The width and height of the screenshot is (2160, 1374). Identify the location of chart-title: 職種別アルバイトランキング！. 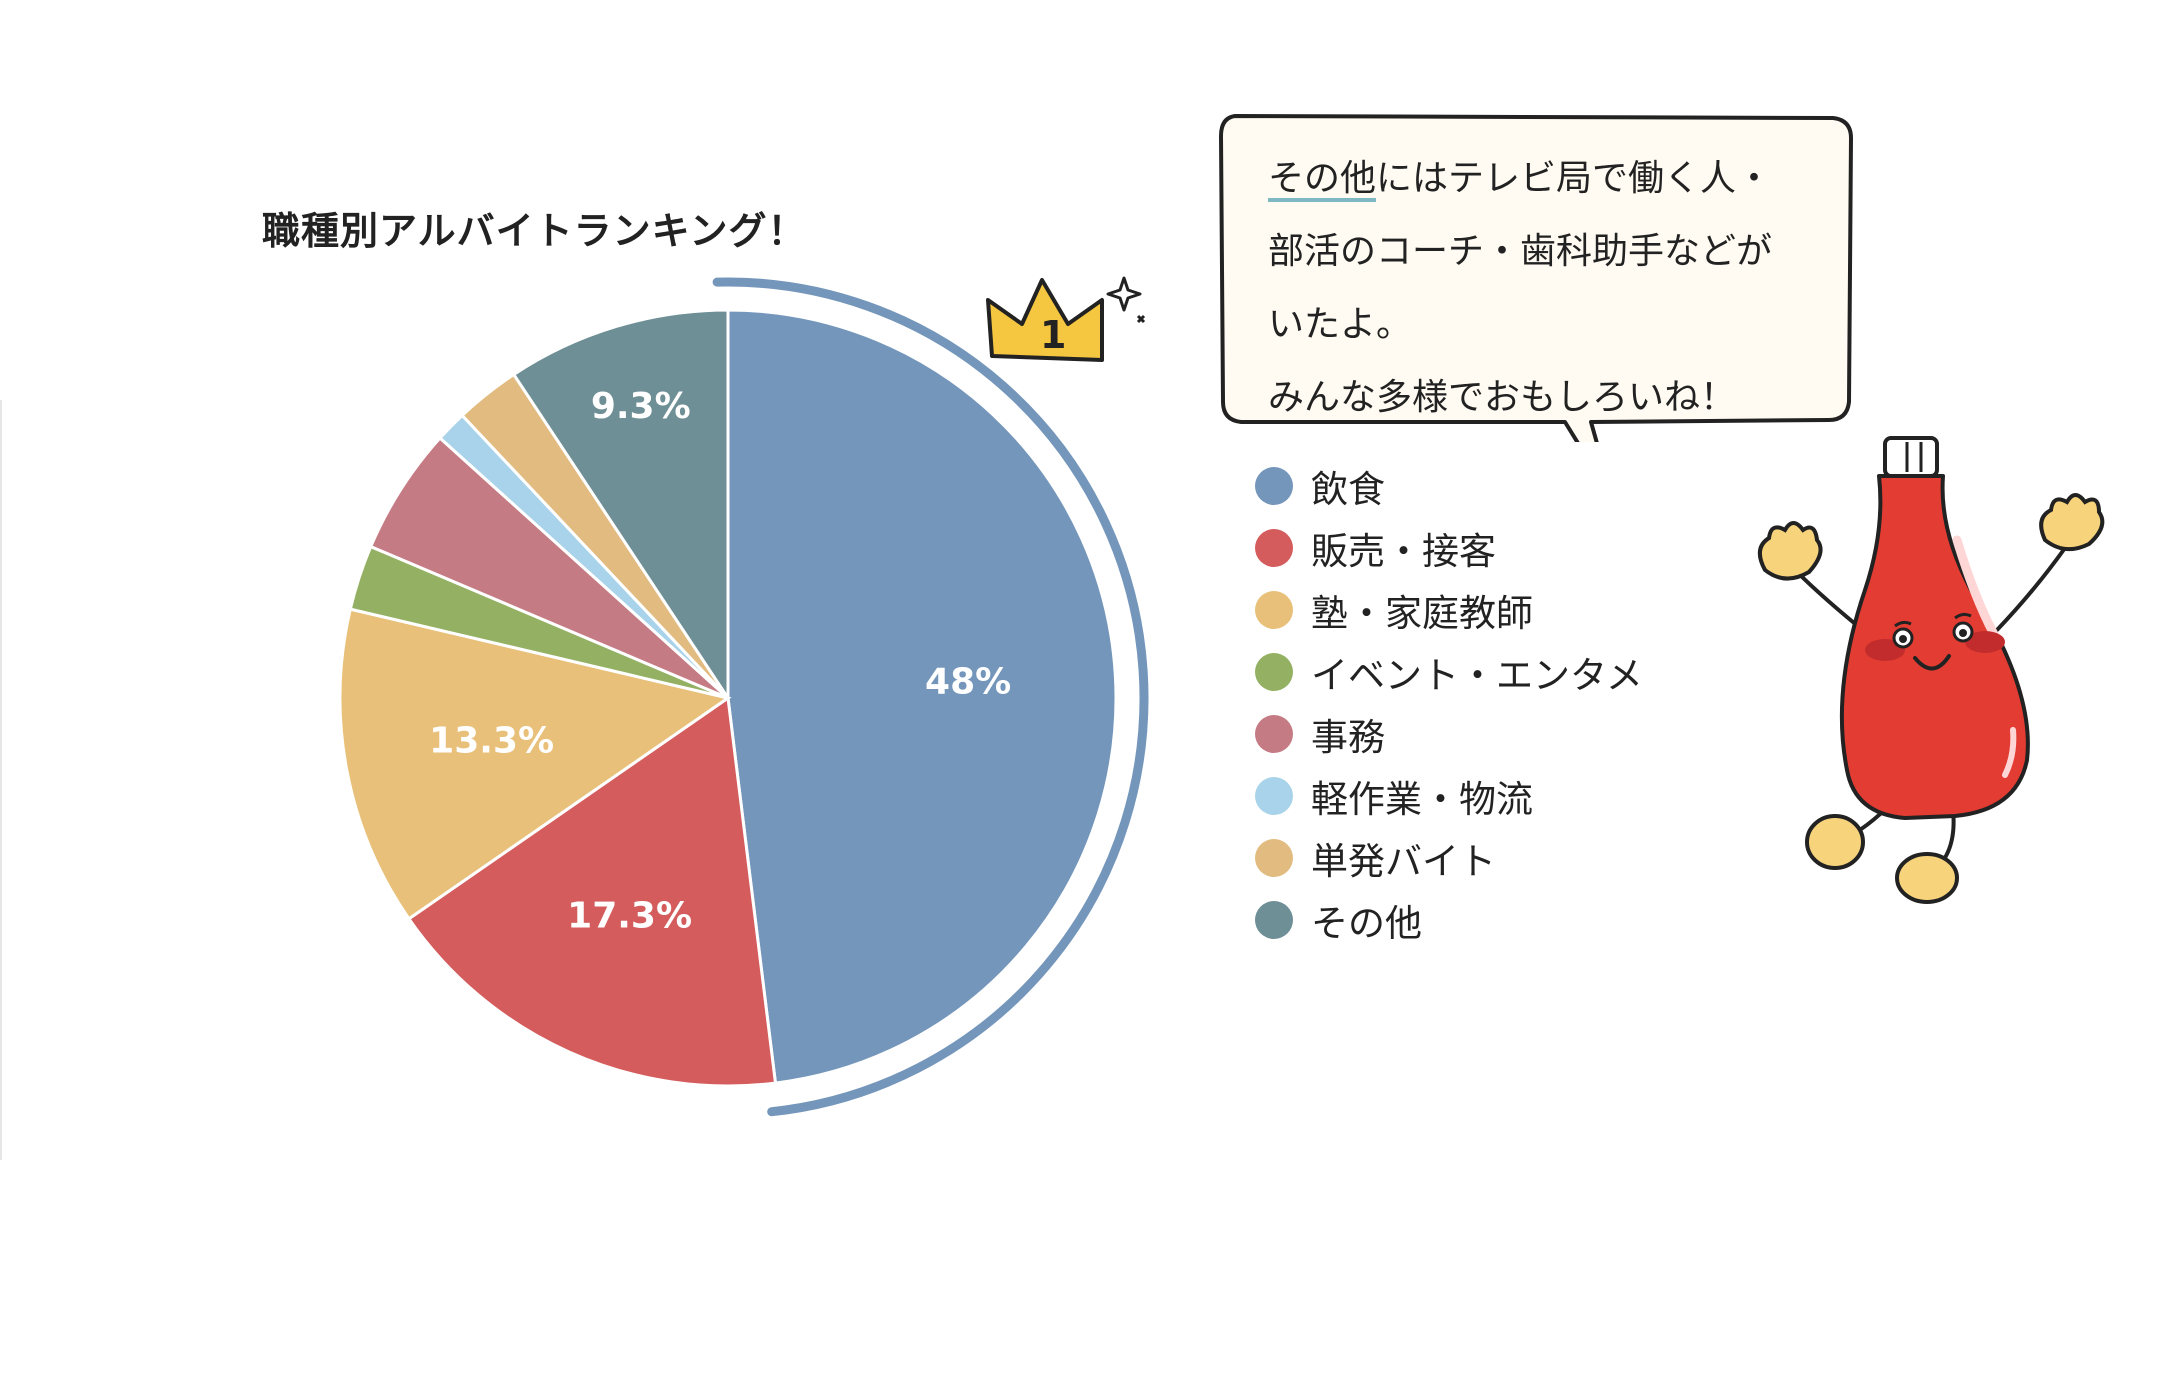
(534, 231).